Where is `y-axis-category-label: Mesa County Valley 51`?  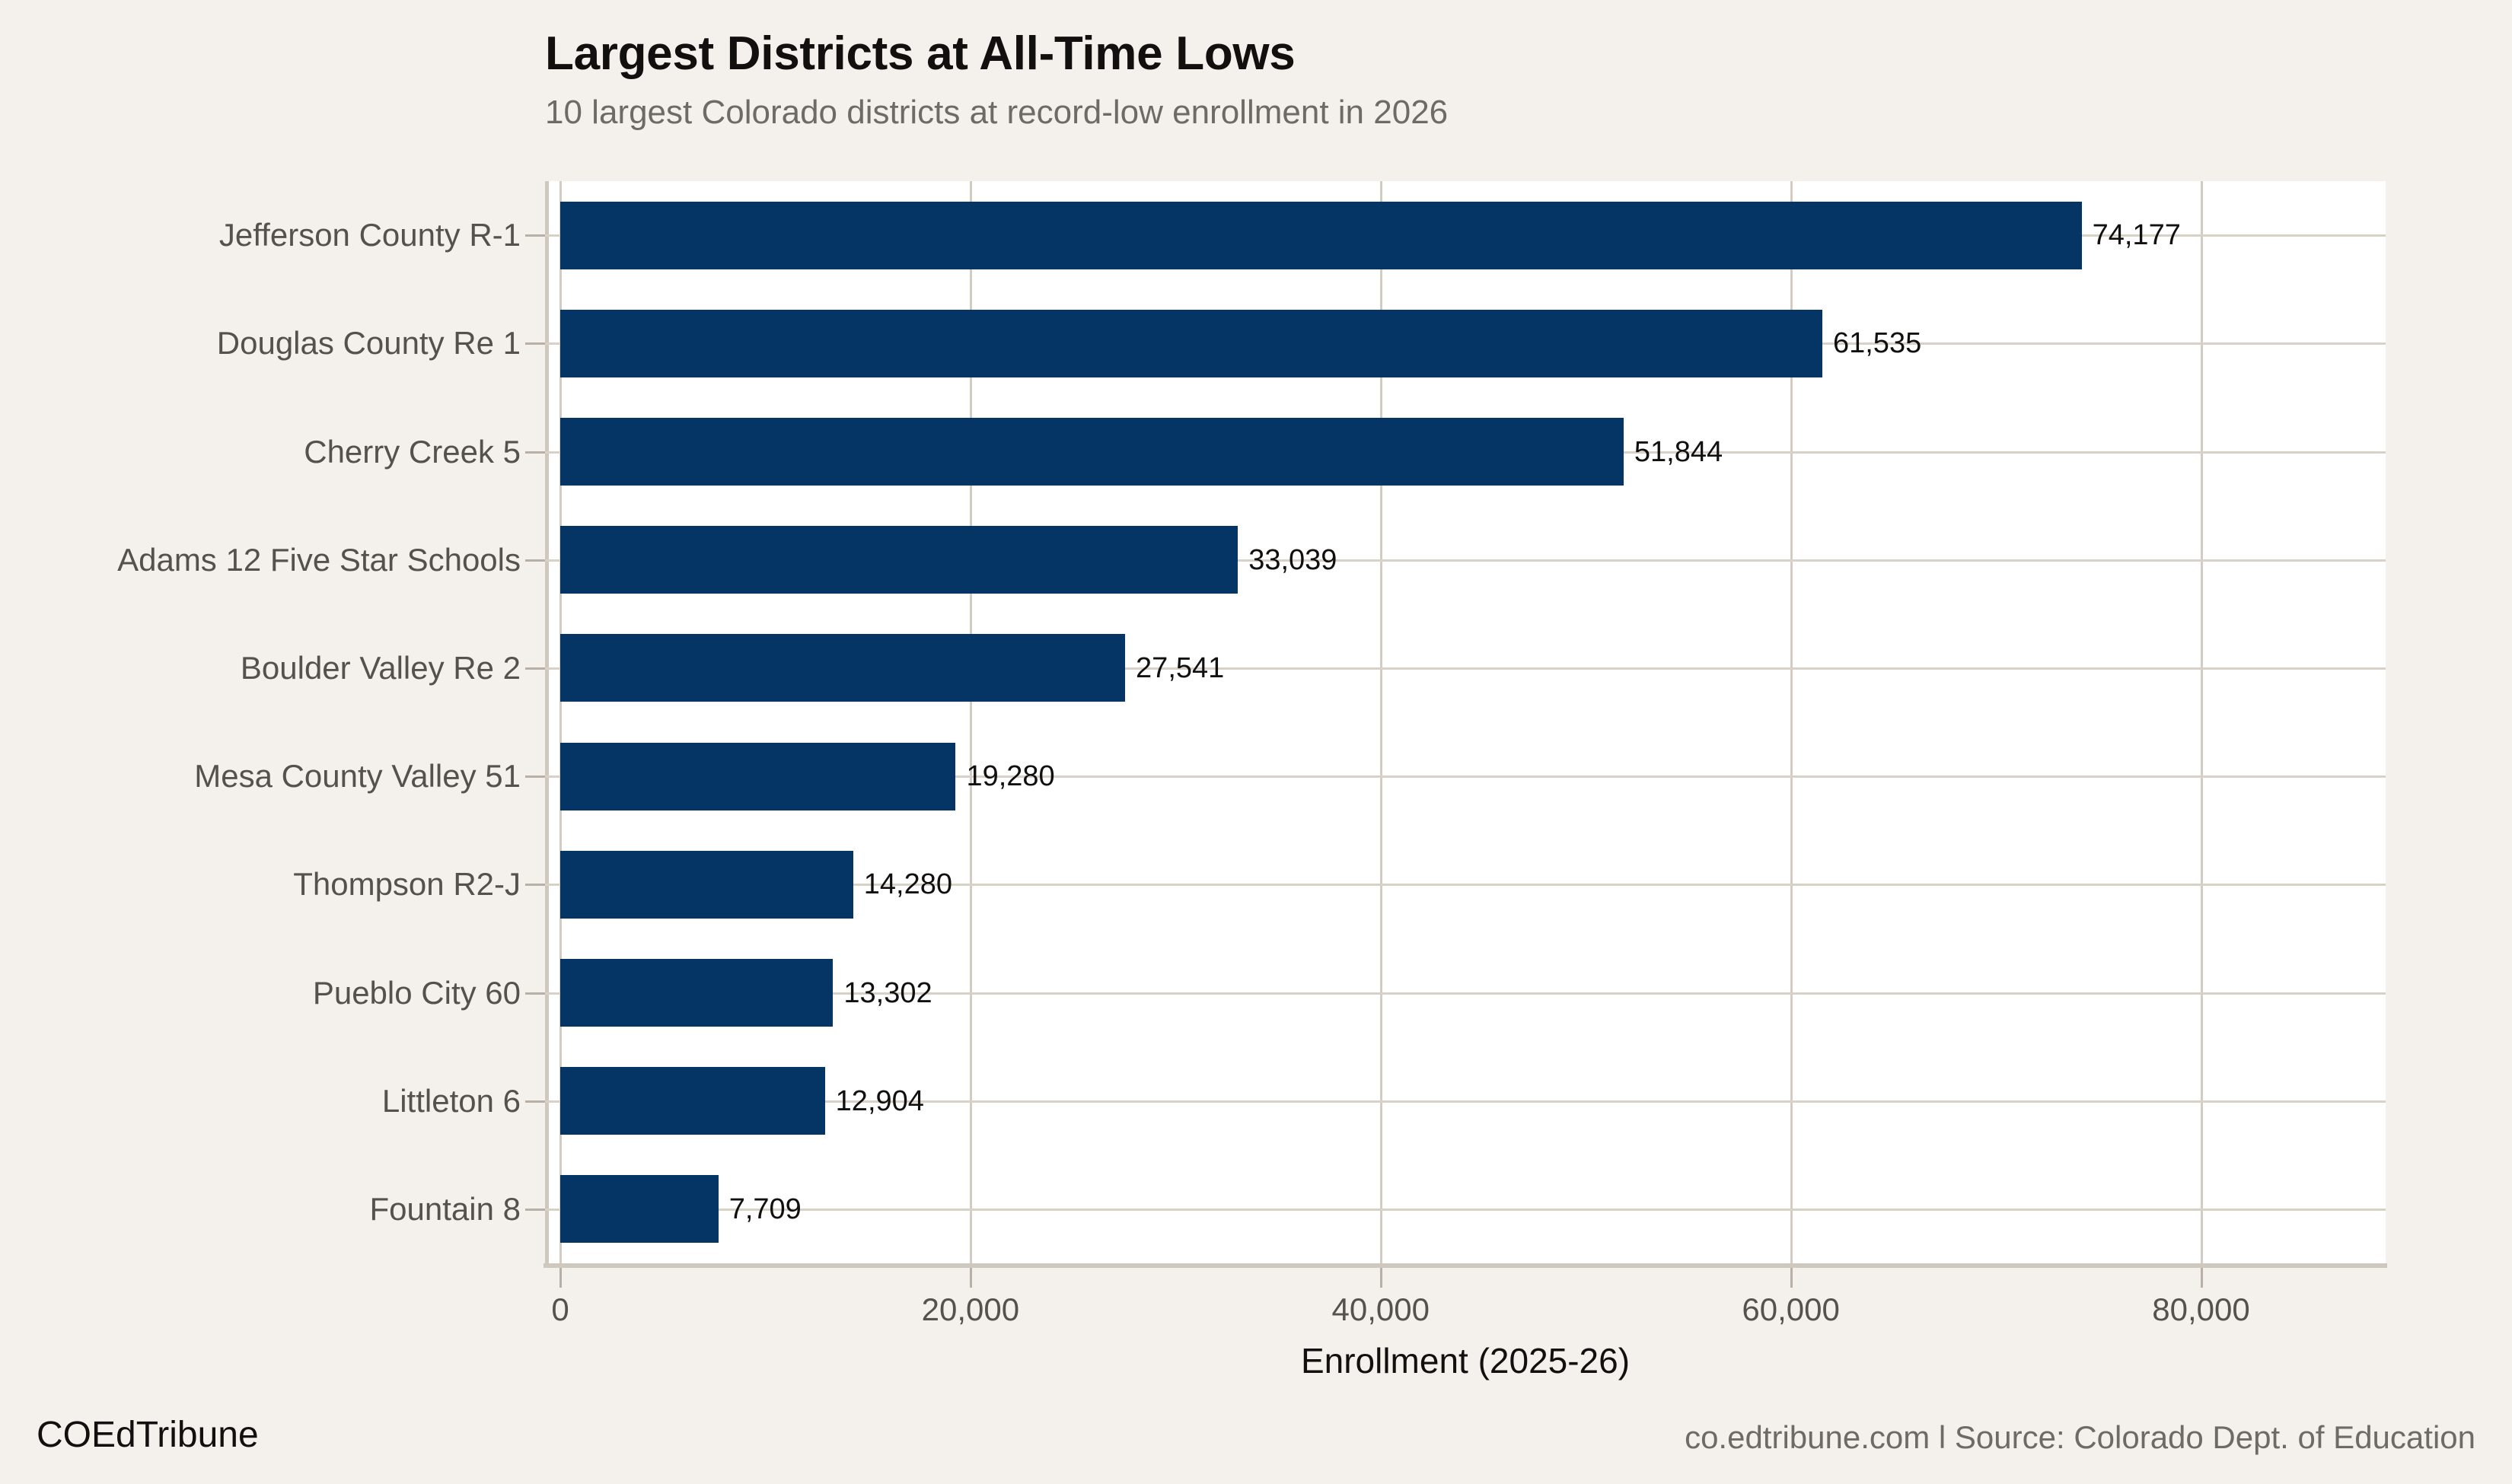 y-axis-category-label: Mesa County Valley 51 is located at coordinates (357, 776).